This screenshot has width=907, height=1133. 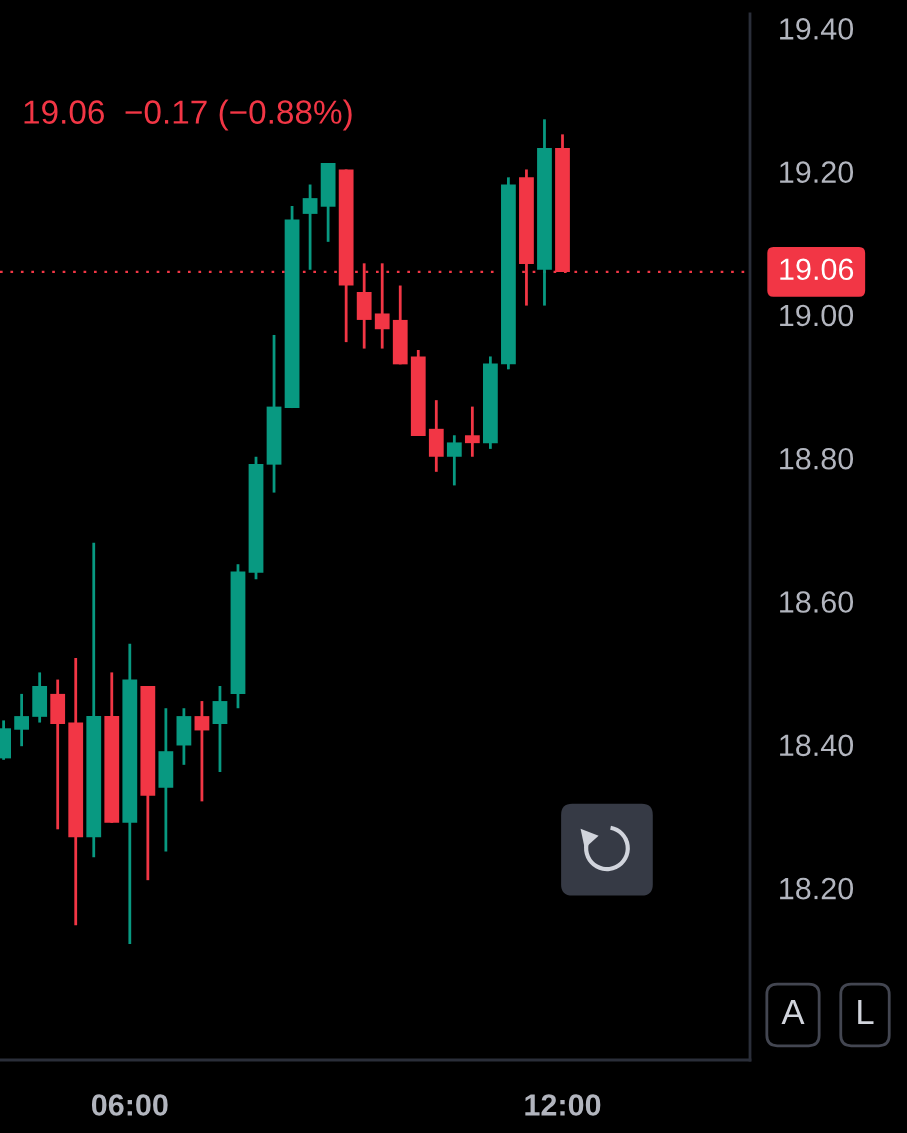 What do you see at coordinates (817, 29) in the screenshot?
I see `y-tick-label: 19.40` at bounding box center [817, 29].